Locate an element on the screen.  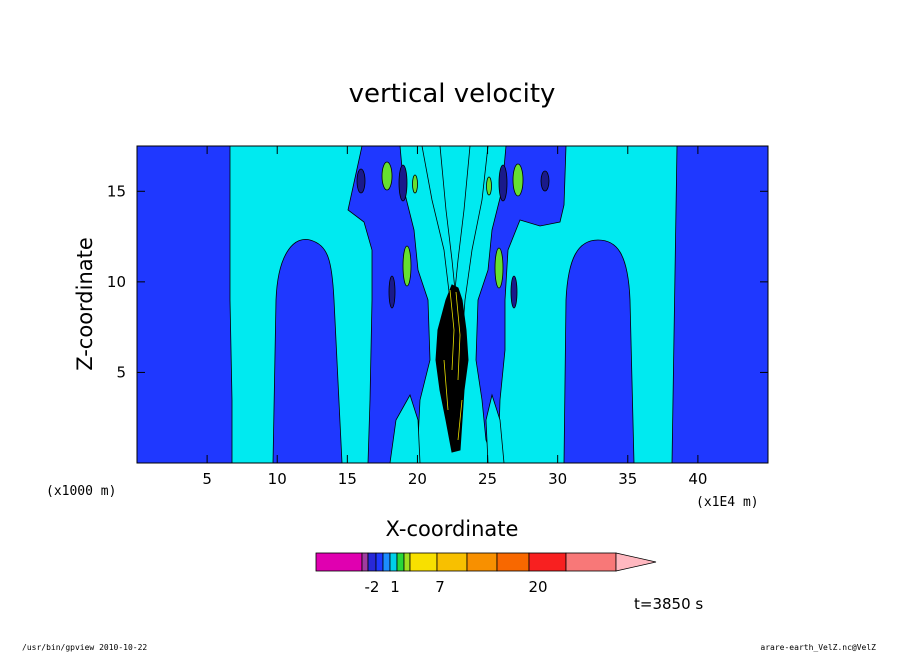
chart-title: vertical velocity is located at coordinates (452, 94).